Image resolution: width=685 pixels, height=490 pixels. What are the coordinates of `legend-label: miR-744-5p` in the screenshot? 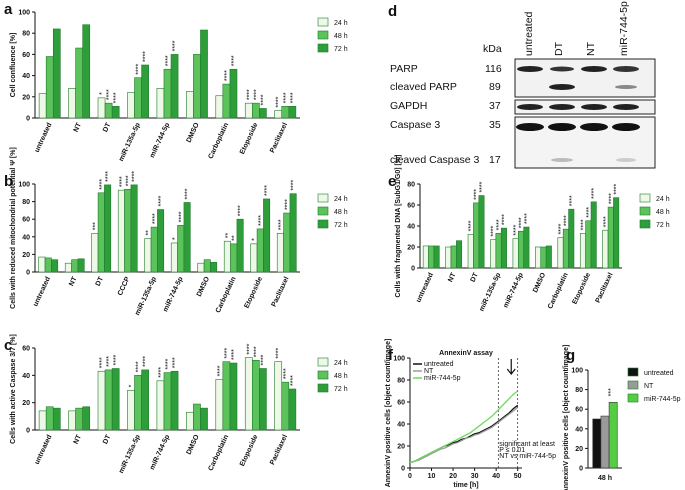 It's located at (442, 378).